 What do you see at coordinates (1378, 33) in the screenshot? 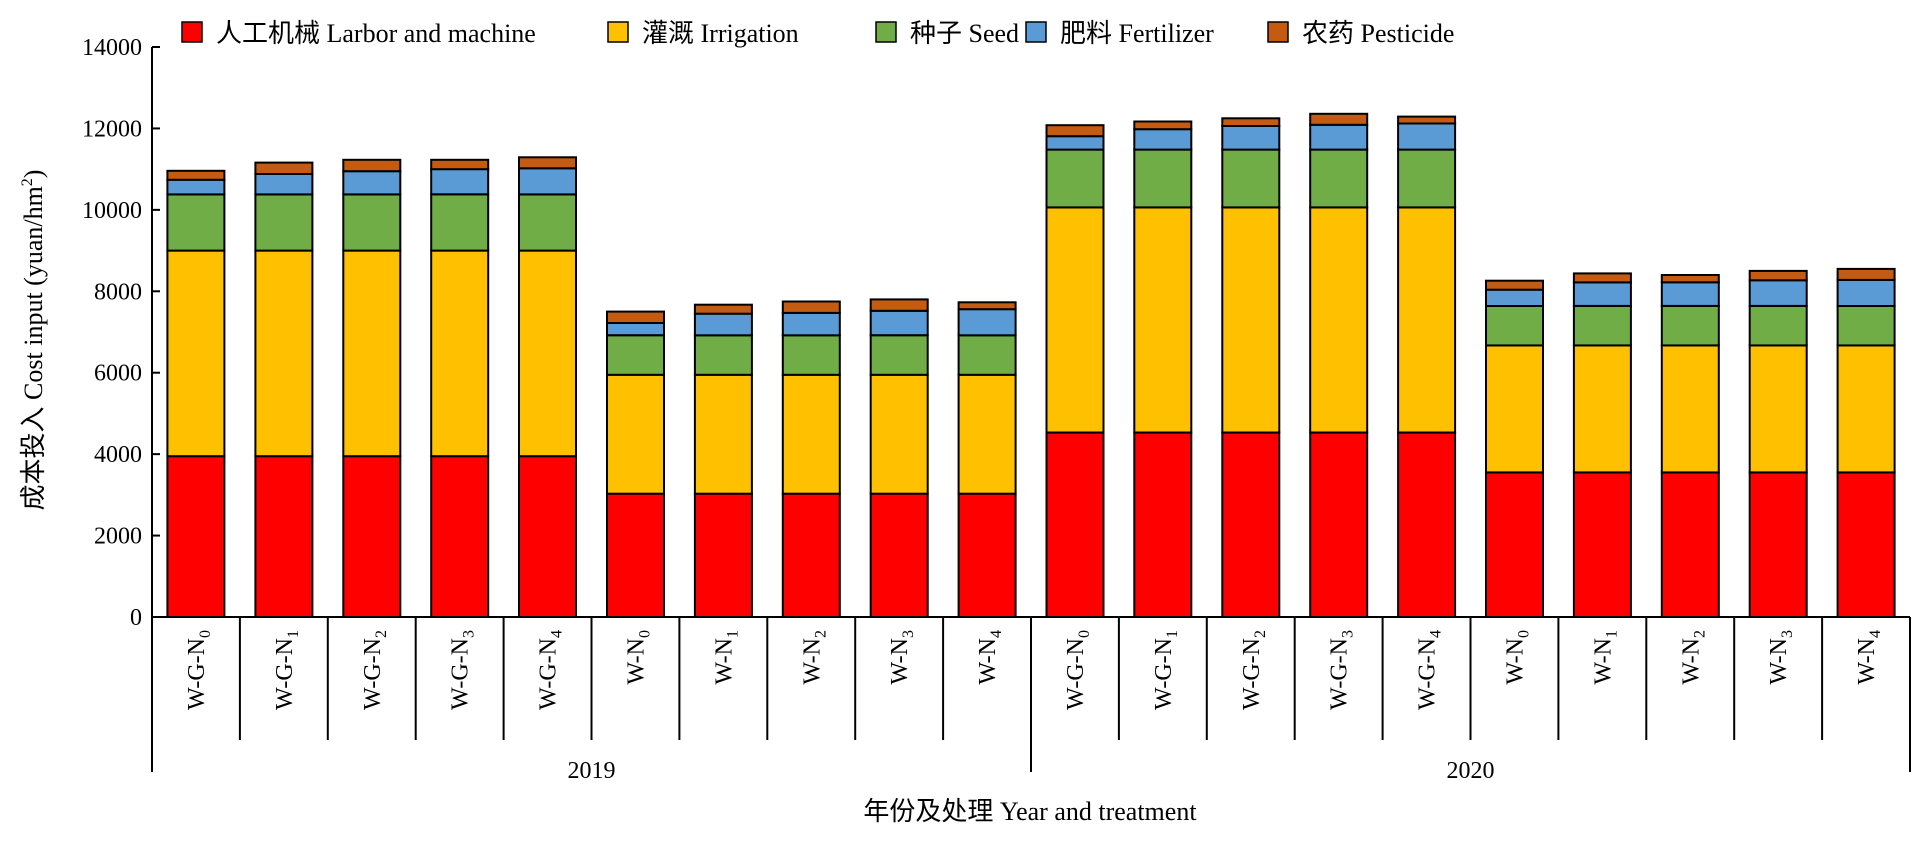
I see `legend-label: 农药 Pesticide` at bounding box center [1378, 33].